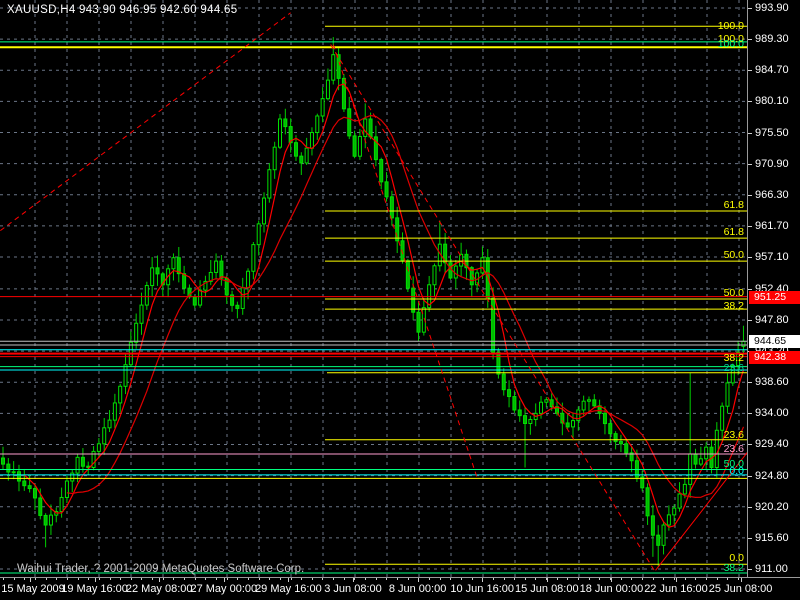  I want to click on fib-level-label: 0.0, so click(736, 558).